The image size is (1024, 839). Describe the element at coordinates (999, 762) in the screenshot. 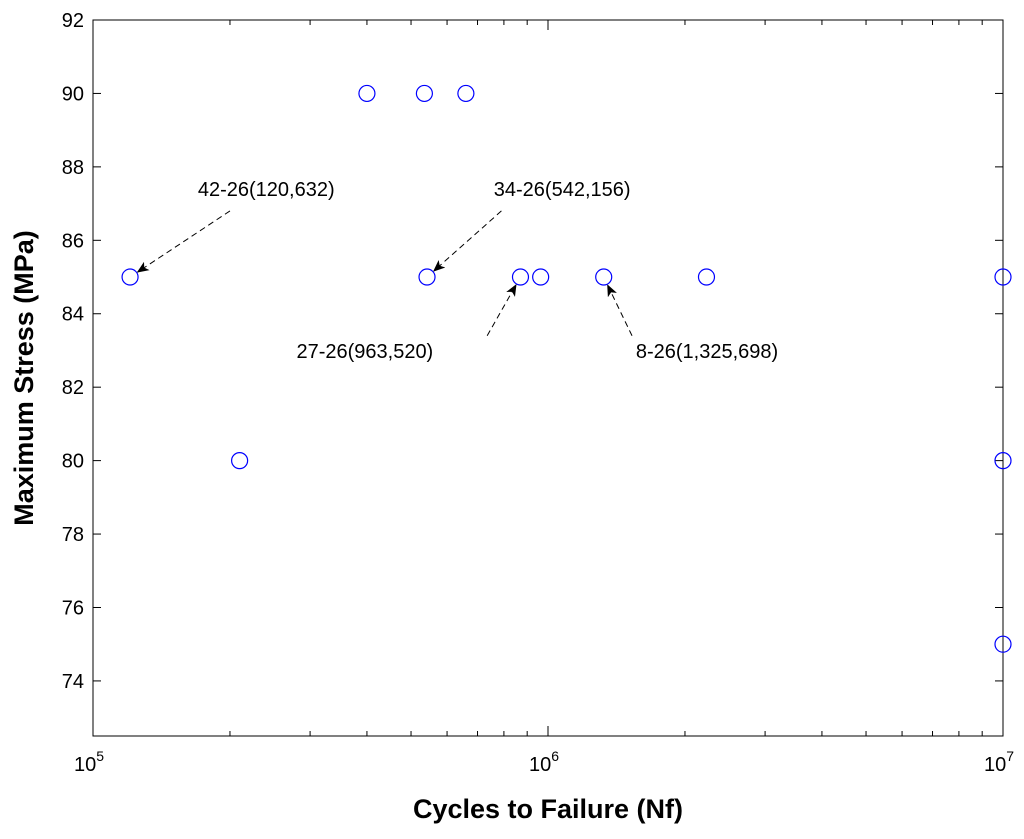

I see `x-tick-label: 10⁷` at that location.